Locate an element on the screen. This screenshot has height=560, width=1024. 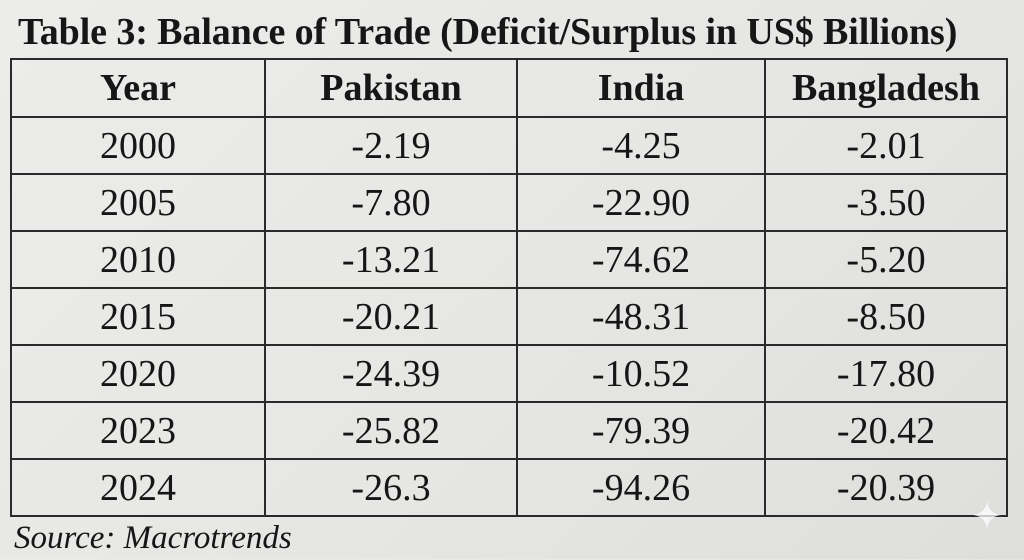
table-row: 2015 -20.21 -48.31 -8.50 is located at coordinates (509, 316).